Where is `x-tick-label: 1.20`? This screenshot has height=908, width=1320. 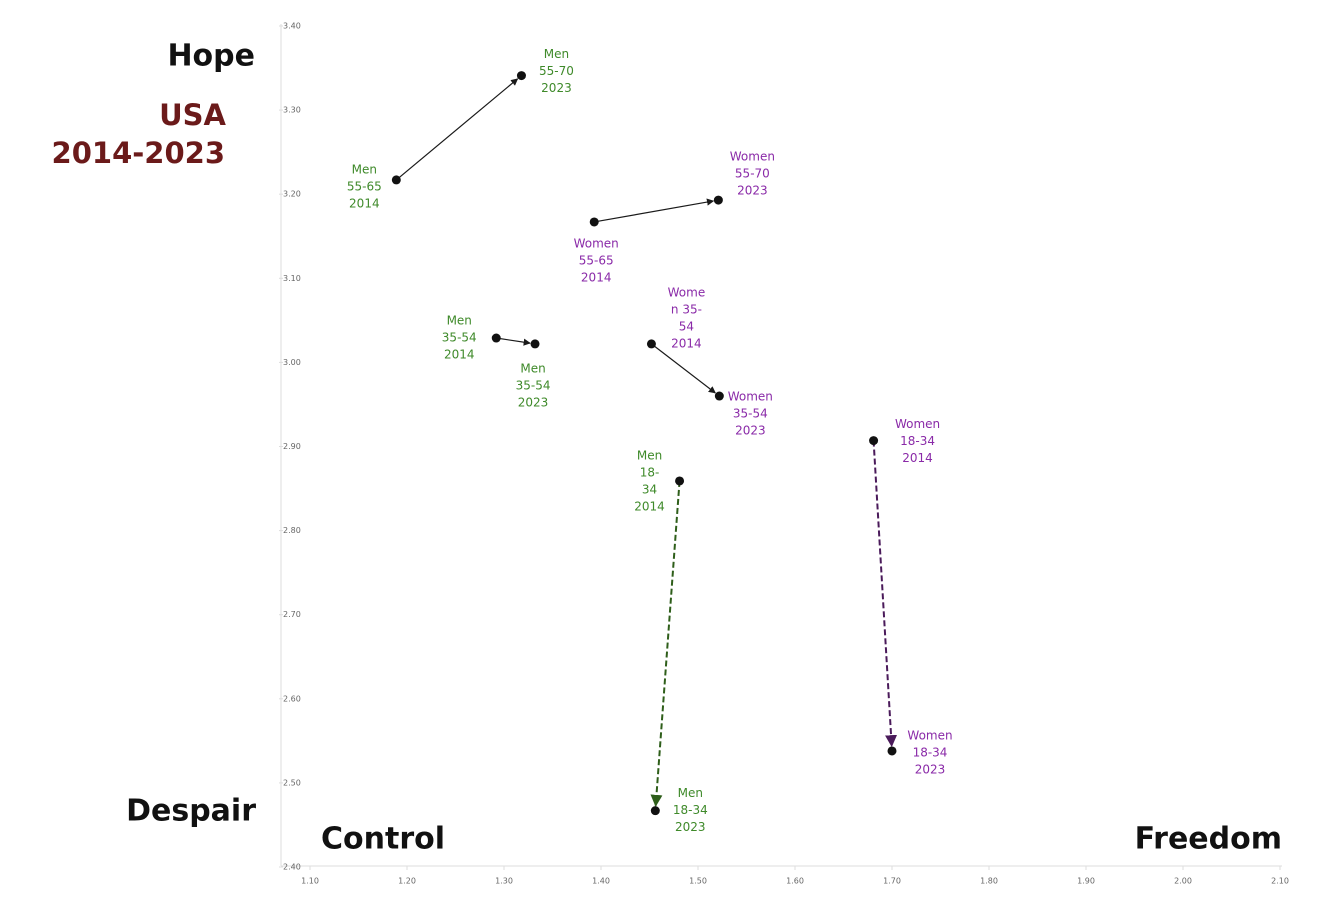
x-tick-label: 1.20 is located at coordinates (407, 881).